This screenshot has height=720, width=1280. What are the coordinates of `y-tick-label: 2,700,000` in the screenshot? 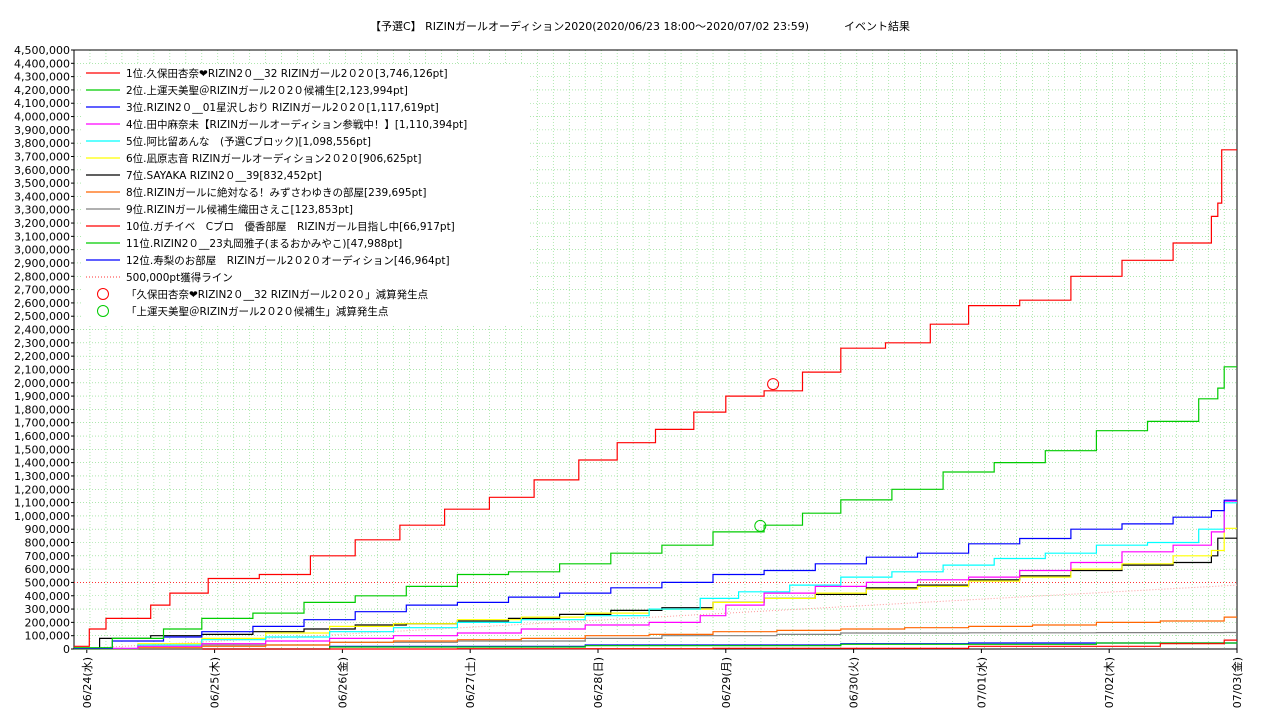 It's located at (42, 290).